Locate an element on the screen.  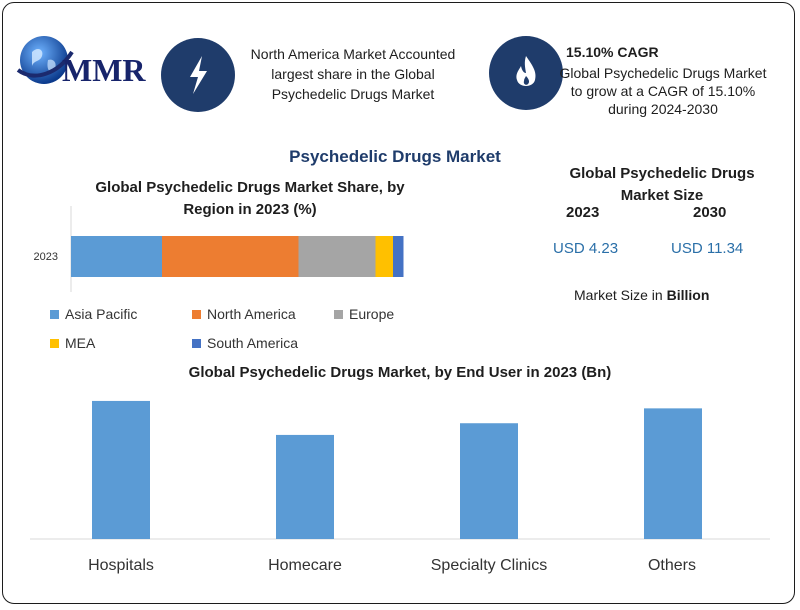
lightning-bolt-icon is located at coordinates (198, 75).